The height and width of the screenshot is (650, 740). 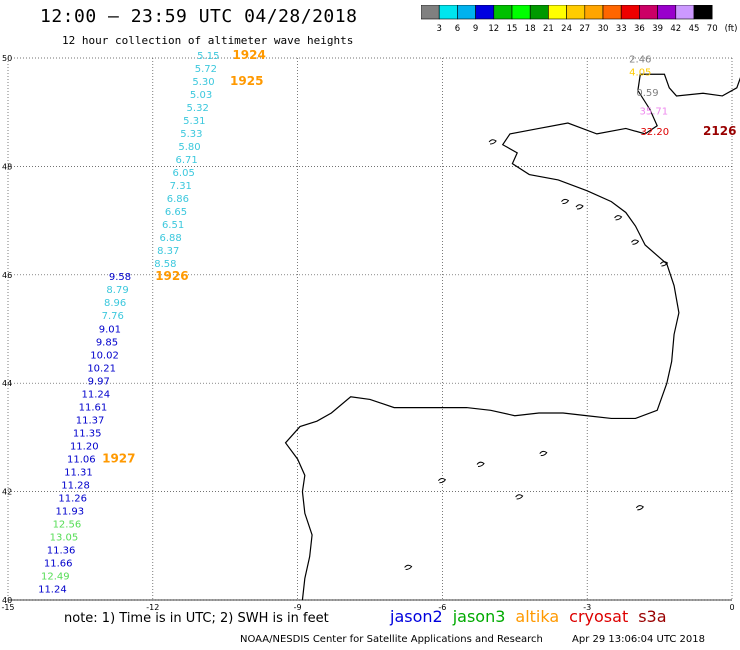 I want to click on wave-height-value: 9.01, so click(x=110, y=329).